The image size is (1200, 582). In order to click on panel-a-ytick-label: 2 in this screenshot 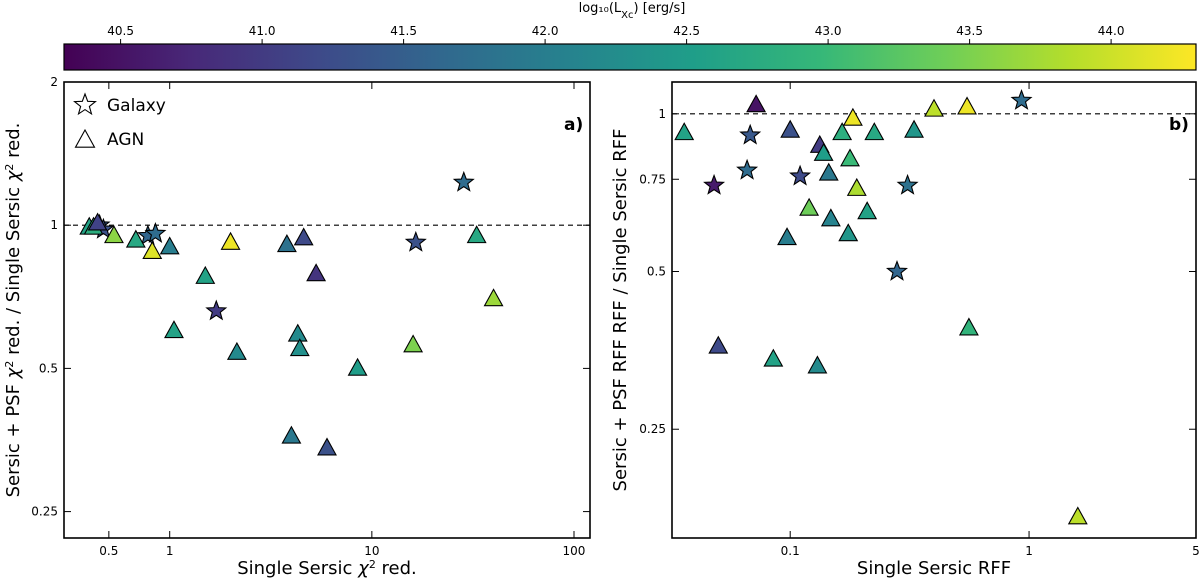, I will do `click(54, 82)`.